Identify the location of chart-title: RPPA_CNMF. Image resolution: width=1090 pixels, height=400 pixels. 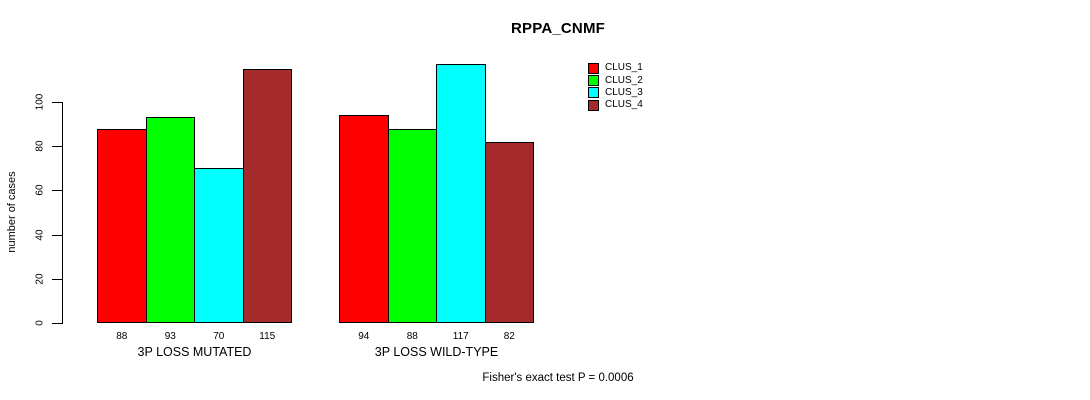
(558, 28).